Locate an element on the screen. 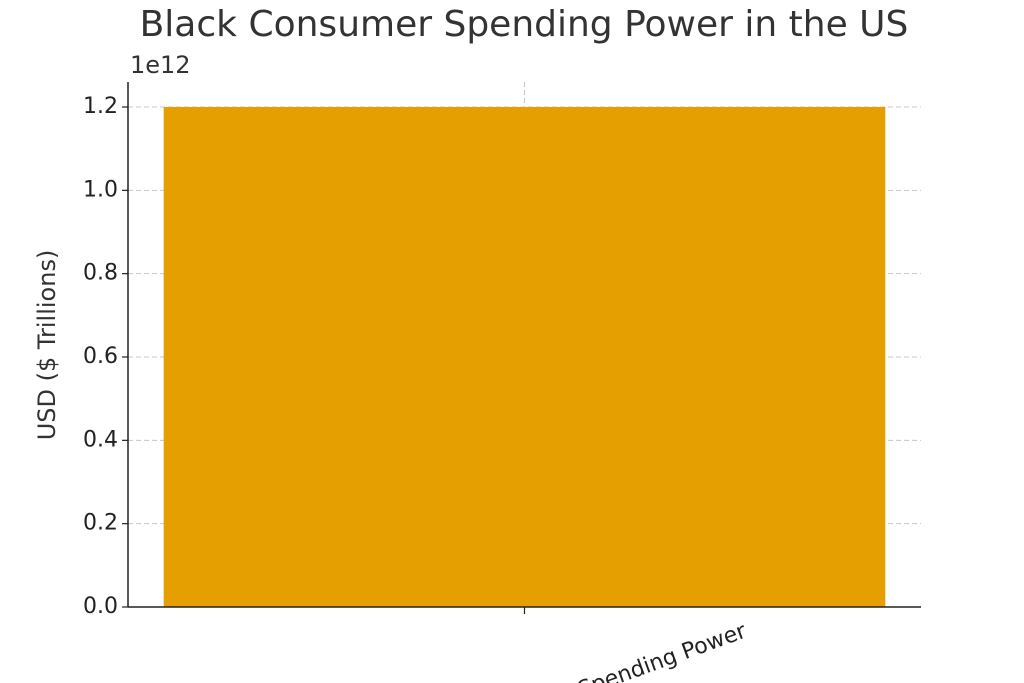 Image resolution: width=1024 pixels, height=683 pixels. x-tick-label: Spending Power is located at coordinates (663, 650).